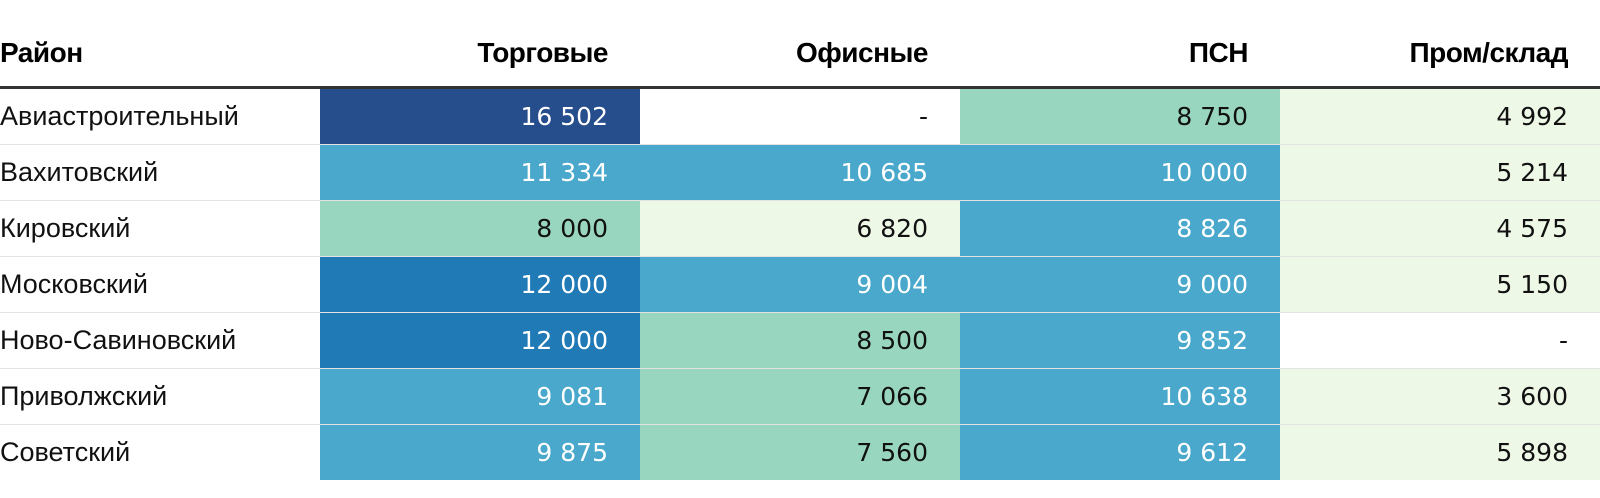 This screenshot has width=1600, height=498. What do you see at coordinates (480, 396) in the screenshot?
I see `heatmap-cell: 9 081` at bounding box center [480, 396].